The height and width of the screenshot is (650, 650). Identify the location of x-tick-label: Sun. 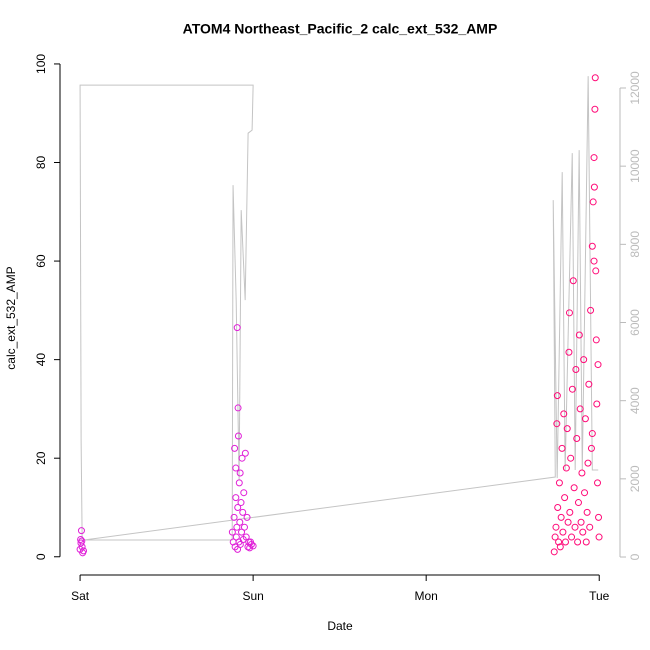
(252, 596).